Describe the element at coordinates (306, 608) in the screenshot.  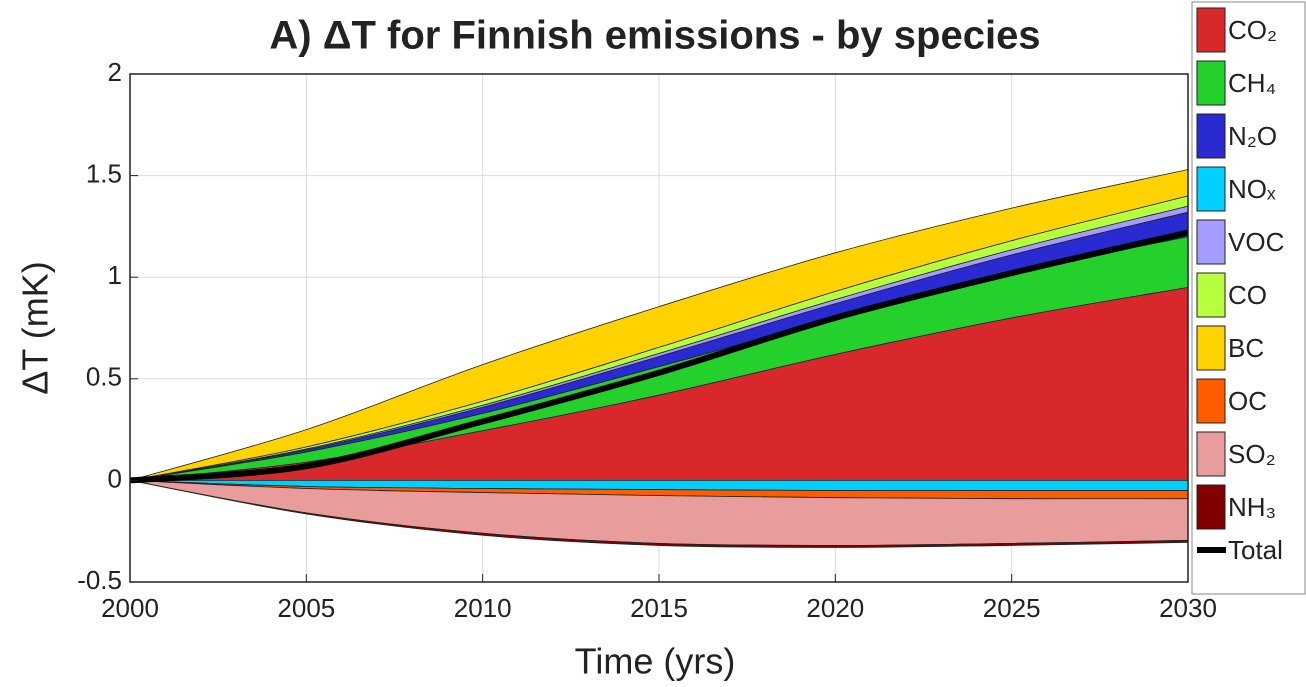
I see `x-tick-label: 2005` at that location.